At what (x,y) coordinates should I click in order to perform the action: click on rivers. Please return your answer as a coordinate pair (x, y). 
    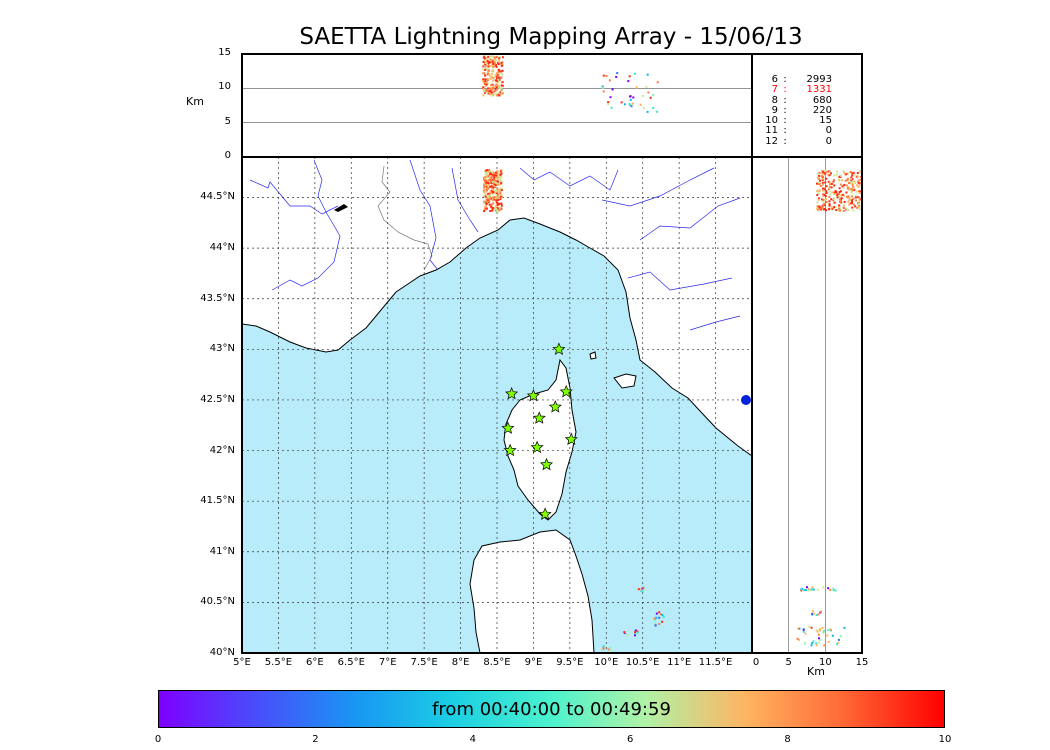
    Looking at the image, I should click on (495, 245).